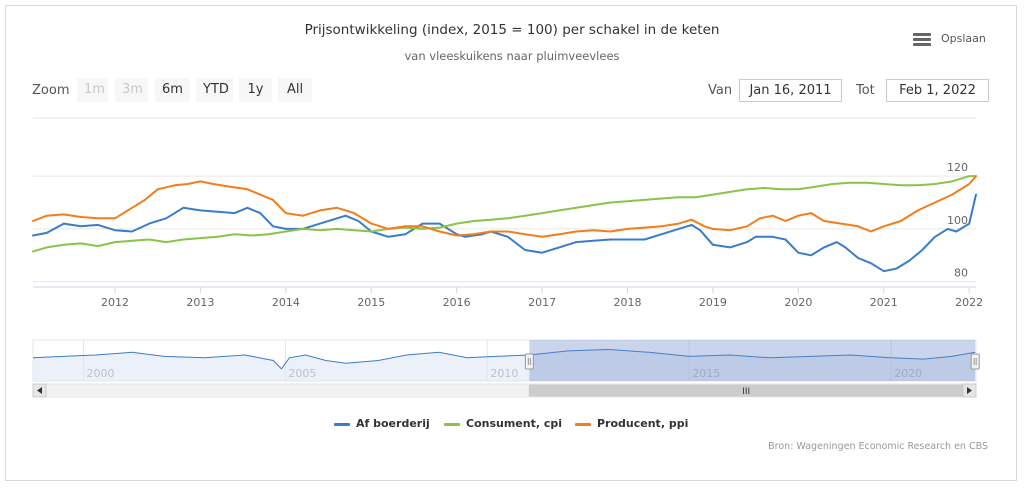 The height and width of the screenshot is (489, 1024). What do you see at coordinates (92, 90) in the screenshot?
I see `zoom-1m-button: 1m` at bounding box center [92, 90].